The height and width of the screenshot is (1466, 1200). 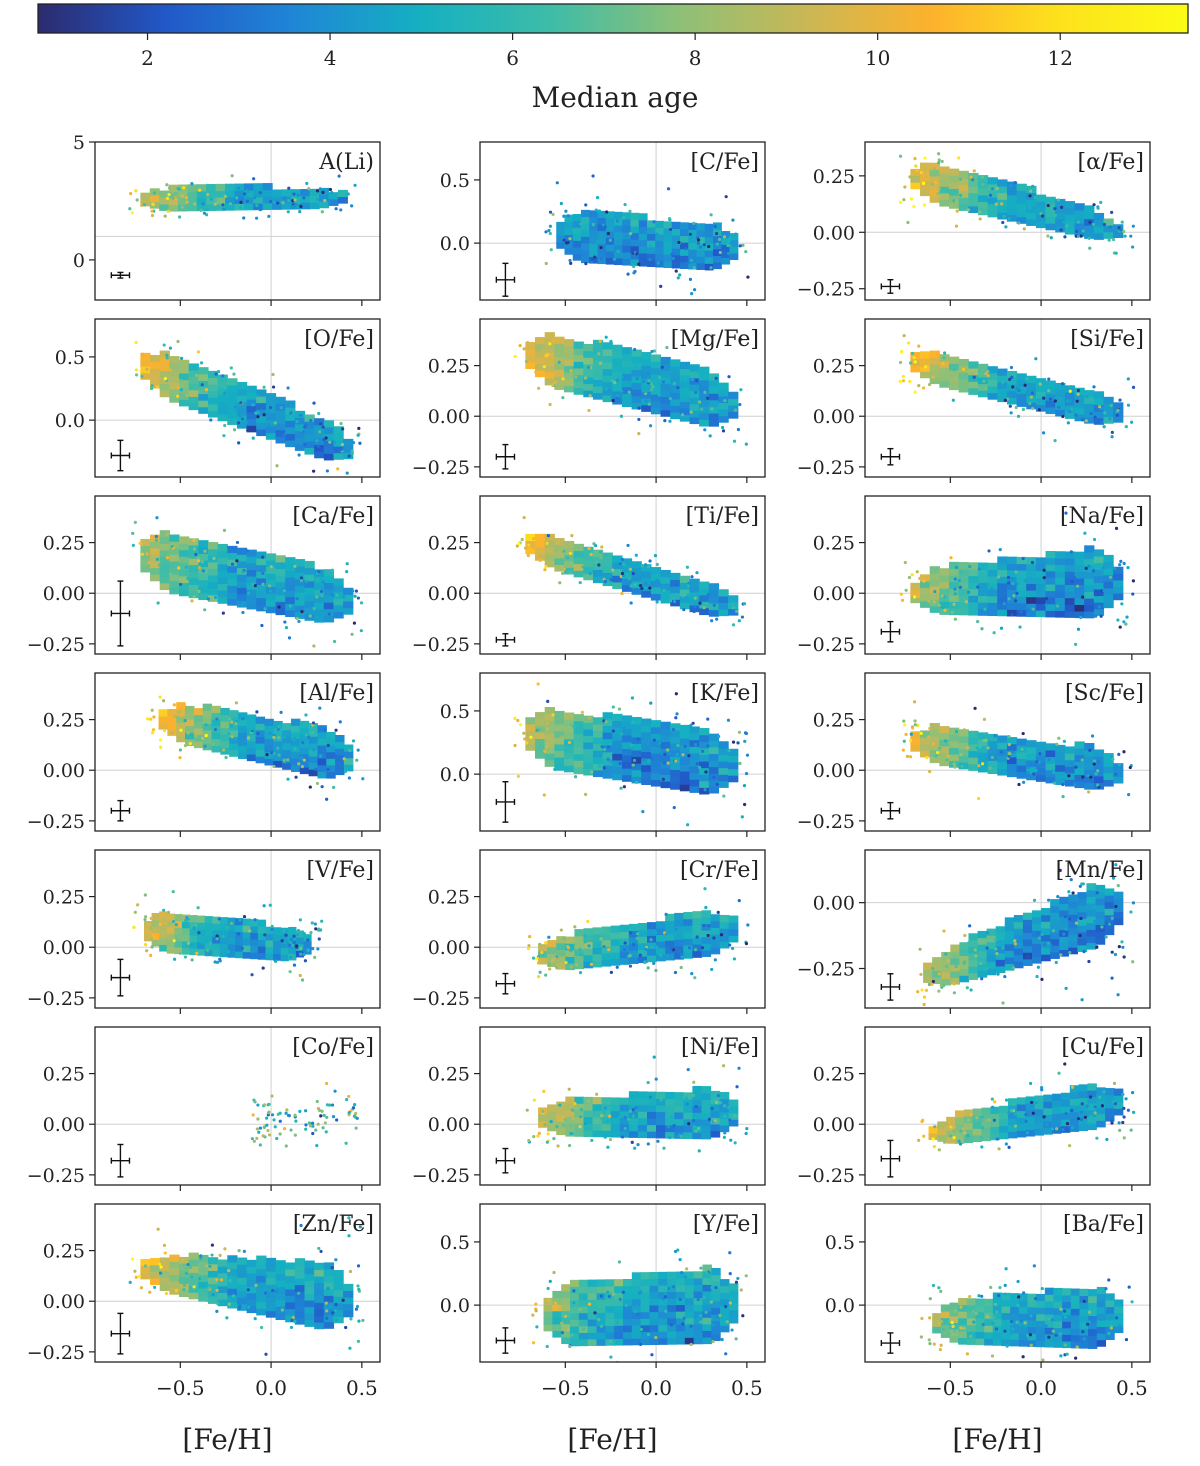 What do you see at coordinates (1107, 339) in the screenshot?
I see `panel-title: [Si/Fe]` at bounding box center [1107, 339].